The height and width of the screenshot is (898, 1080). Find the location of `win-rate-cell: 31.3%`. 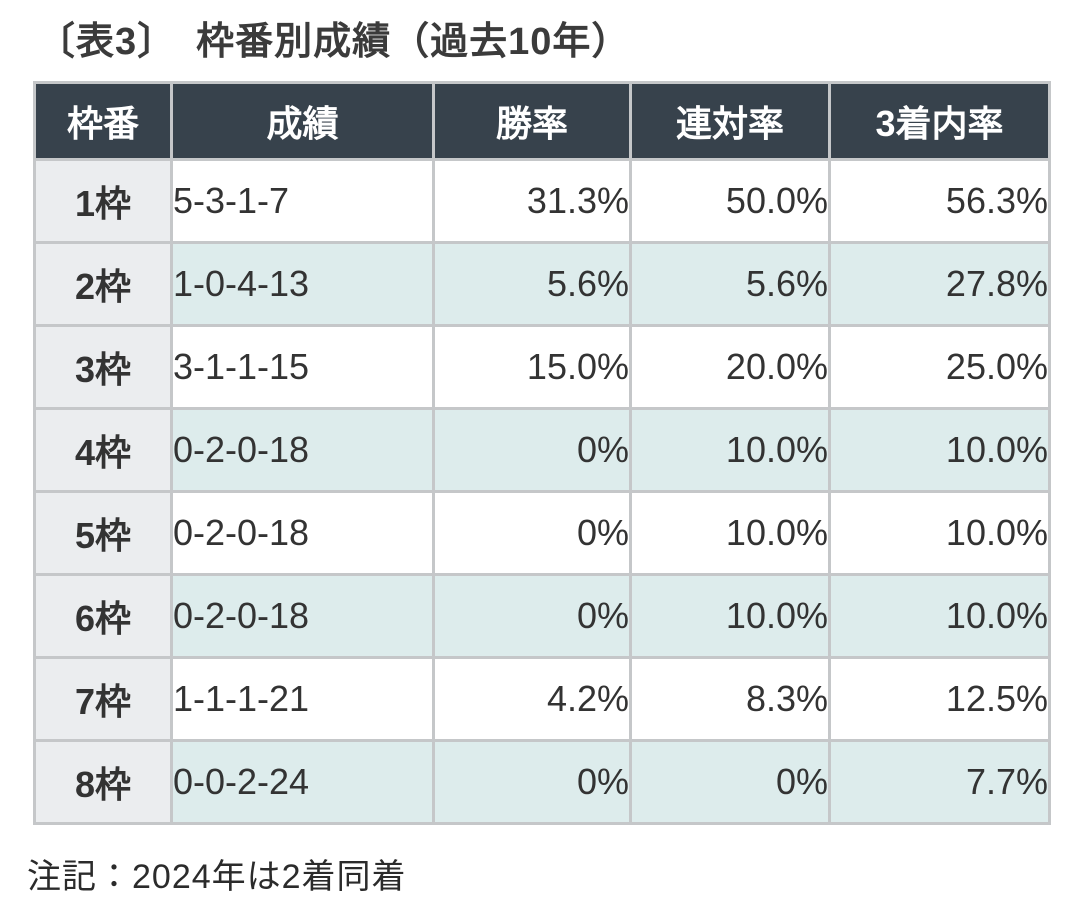

win-rate-cell: 31.3% is located at coordinates (532, 201).